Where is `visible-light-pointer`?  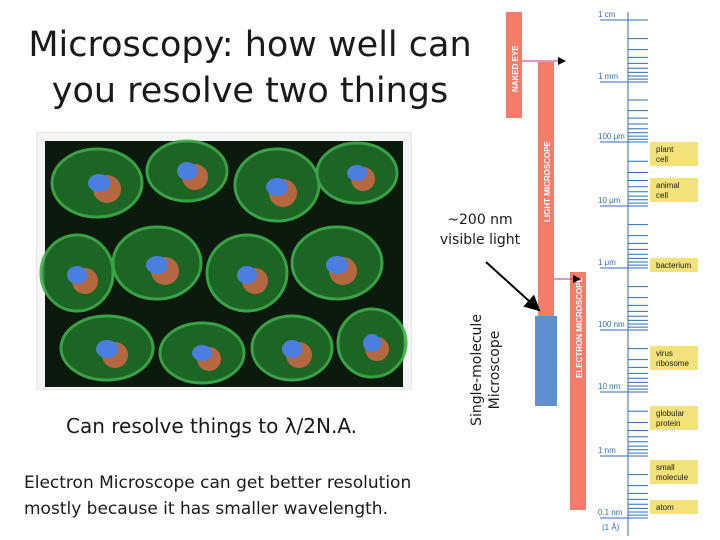 visible-light-pointer is located at coordinates (513, 286).